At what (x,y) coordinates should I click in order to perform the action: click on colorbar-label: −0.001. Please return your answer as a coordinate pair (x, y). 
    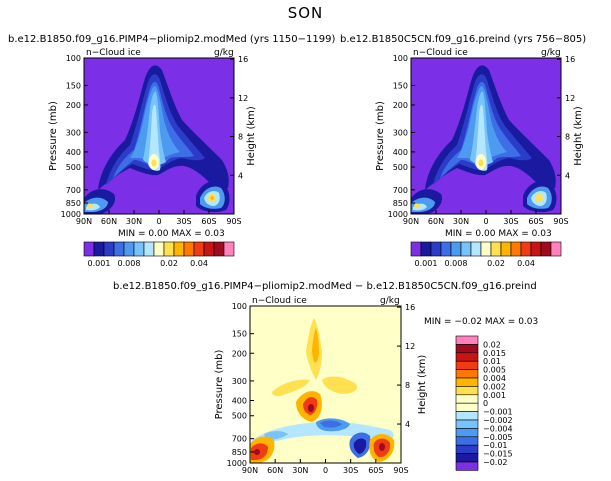
    Looking at the image, I should click on (498, 412).